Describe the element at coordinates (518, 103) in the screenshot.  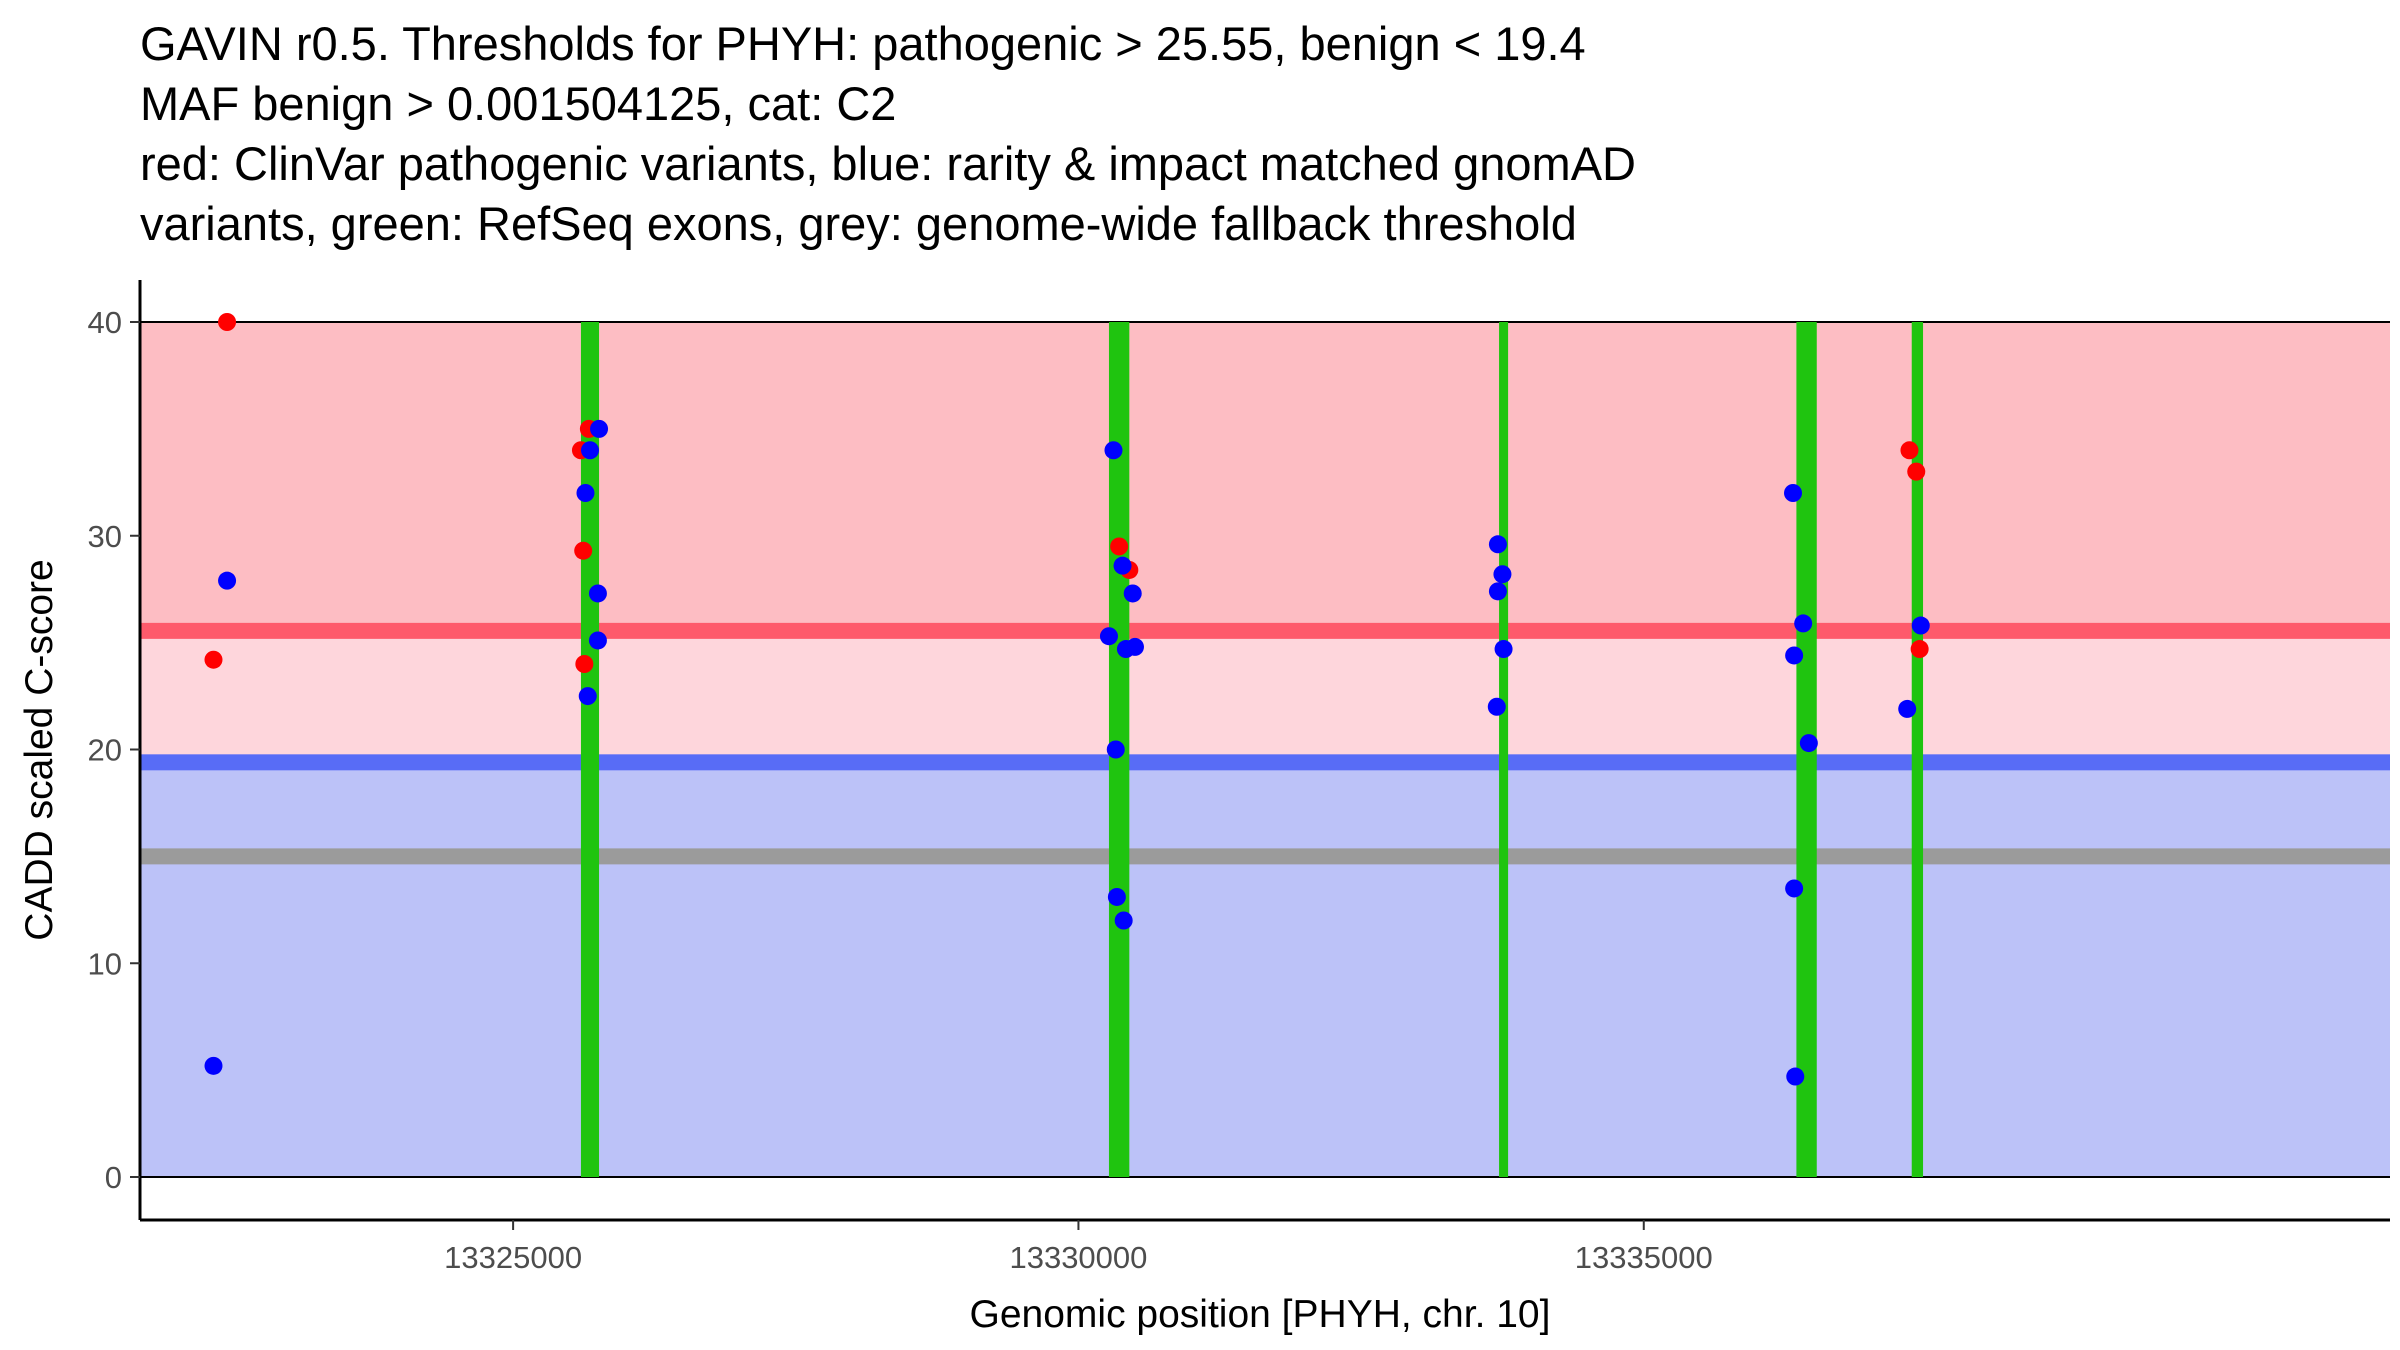
I see `title-line-2: MAF benign > 0.001504125, cat: C2` at that location.